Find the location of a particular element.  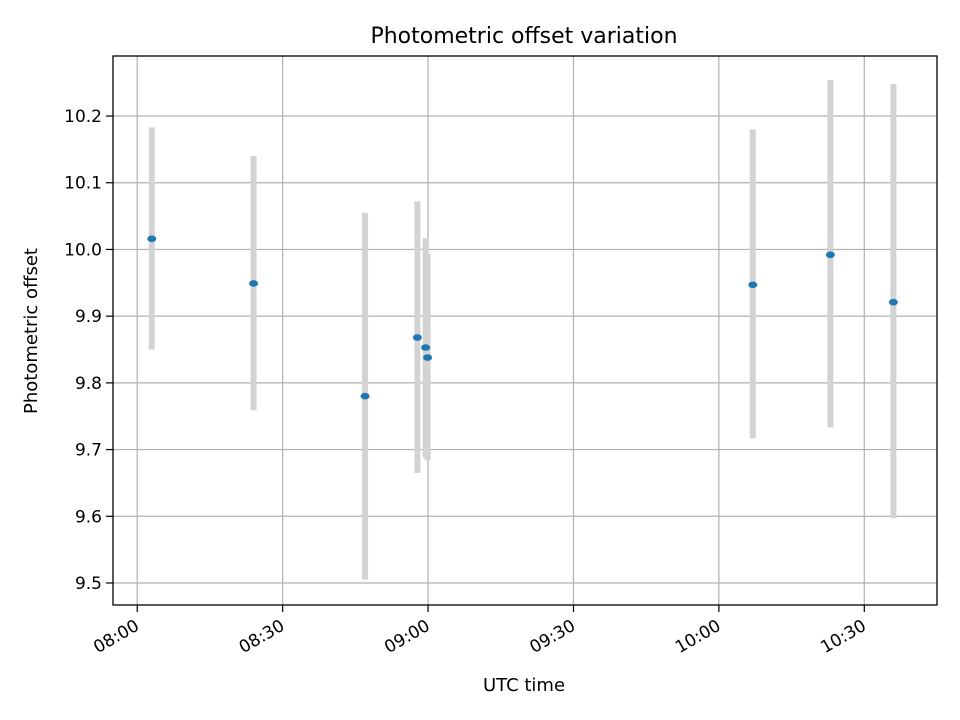

y-tick-label: 9.7 is located at coordinates (88, 451).